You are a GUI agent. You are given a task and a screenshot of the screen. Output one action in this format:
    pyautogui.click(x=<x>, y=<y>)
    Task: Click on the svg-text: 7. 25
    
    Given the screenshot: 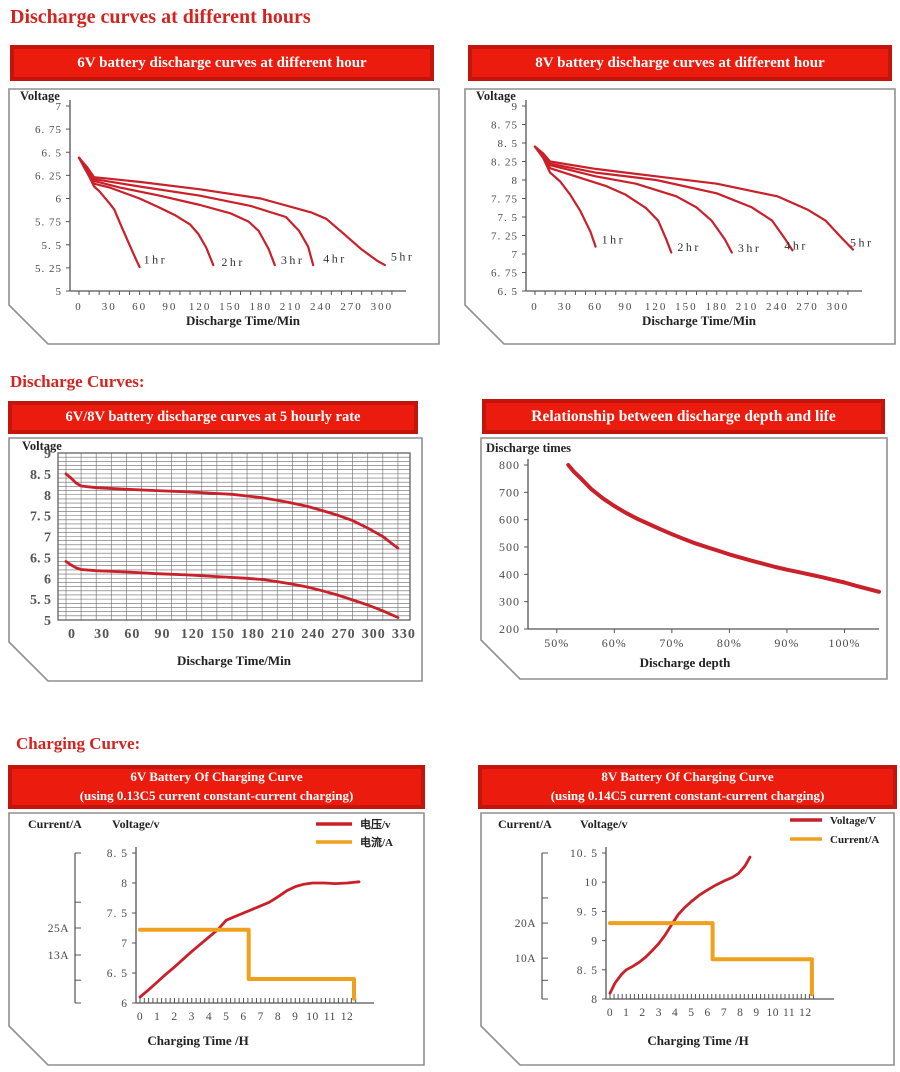 What is the action you would take?
    pyautogui.click(x=504, y=237)
    